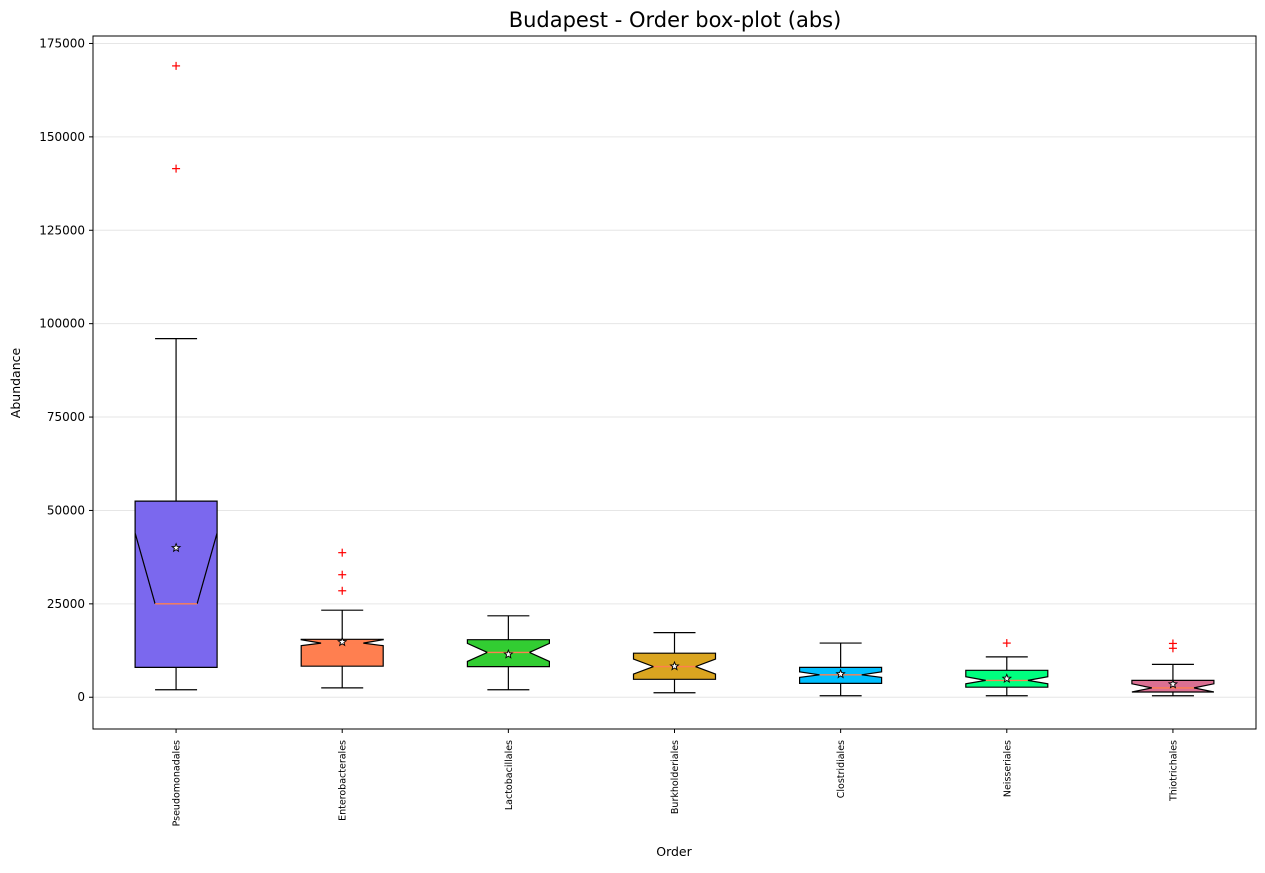  Describe the element at coordinates (66, 604) in the screenshot. I see `y-tick-label: 25000` at that location.